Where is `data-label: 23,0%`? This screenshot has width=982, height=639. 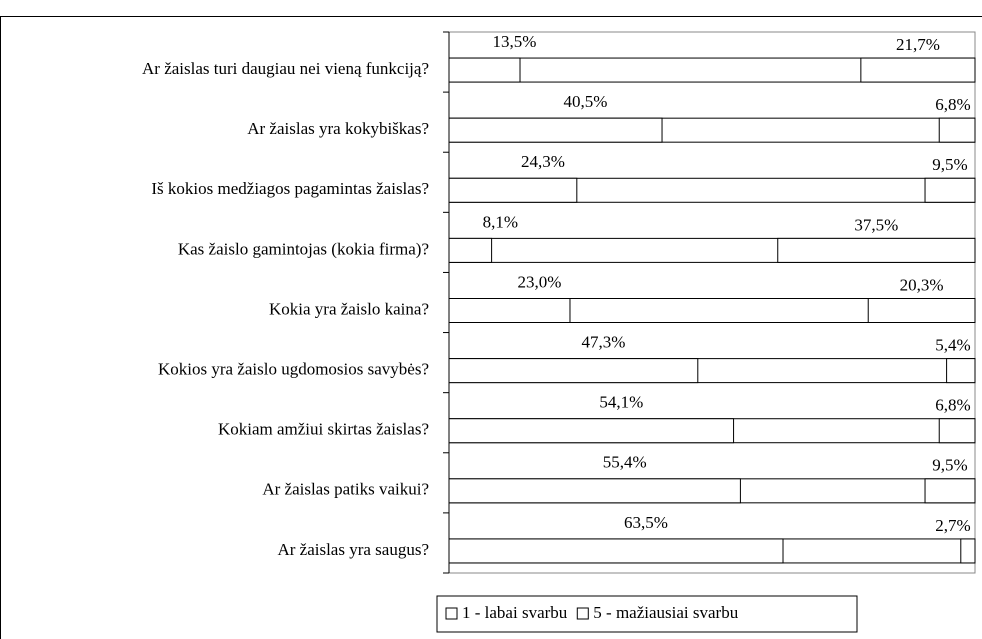
data-label: 23,0% is located at coordinates (540, 281).